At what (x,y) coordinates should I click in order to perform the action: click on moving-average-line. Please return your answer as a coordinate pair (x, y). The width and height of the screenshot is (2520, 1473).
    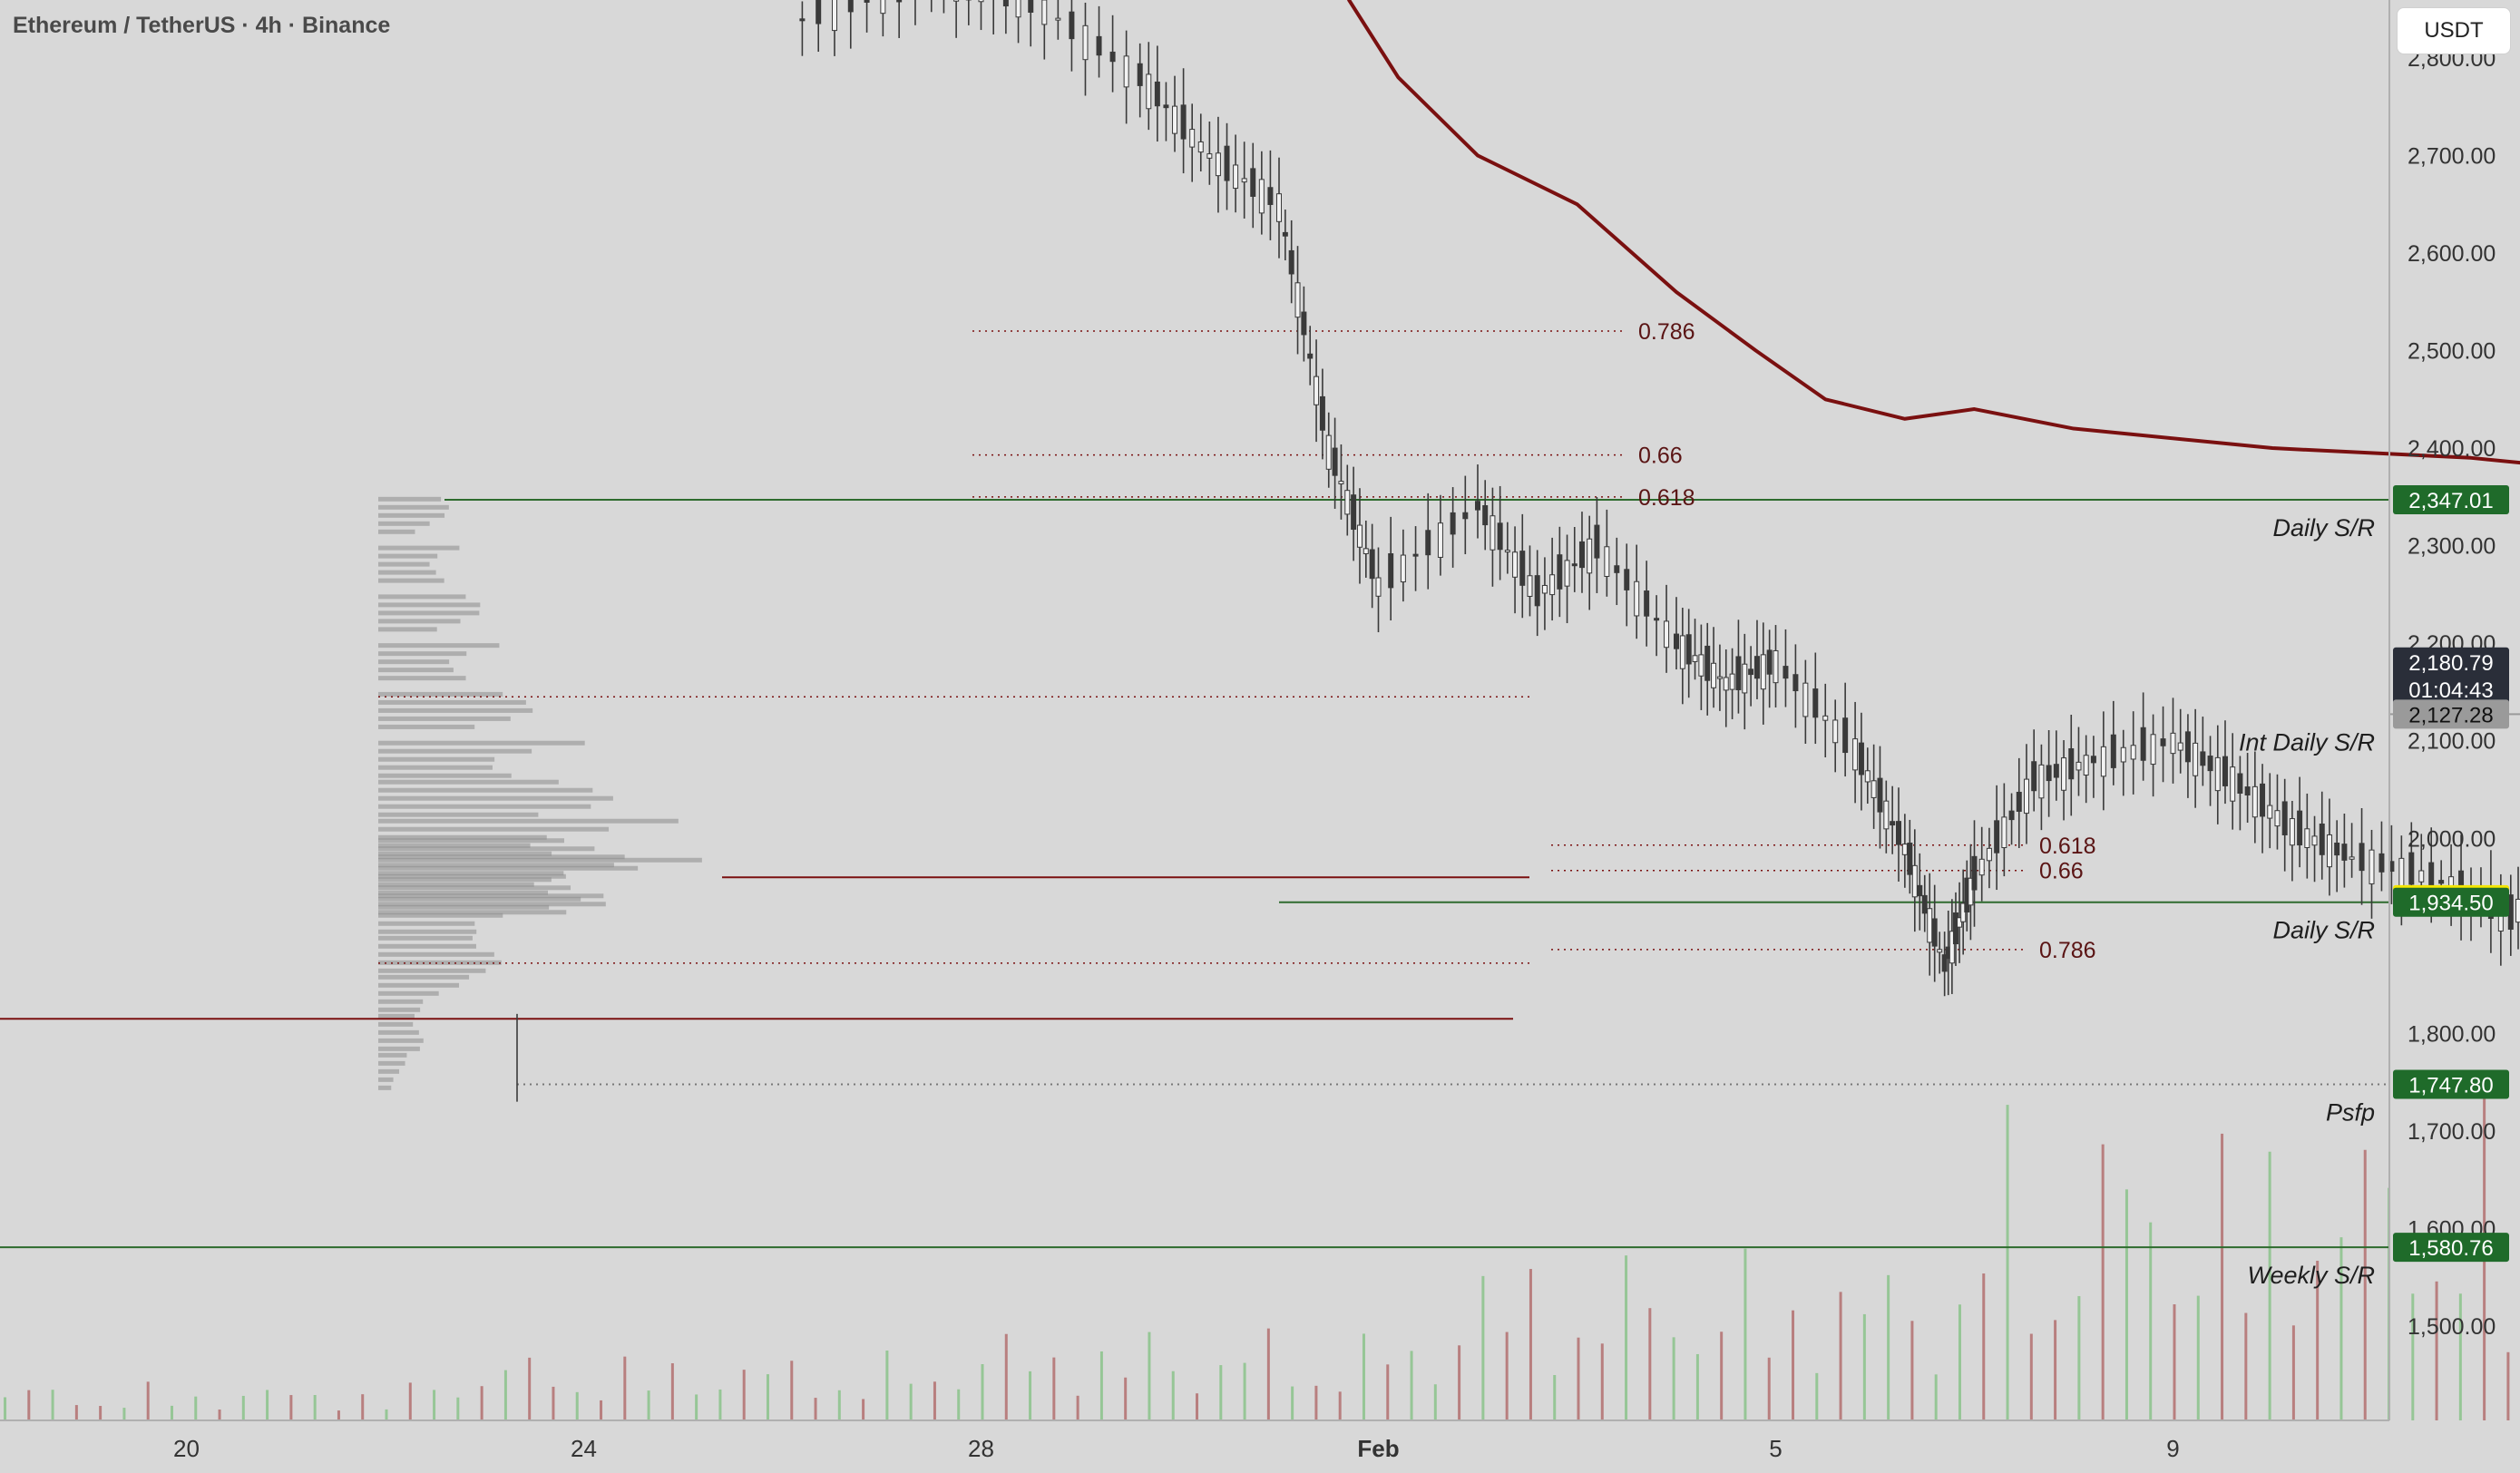
    Looking at the image, I should click on (1933, 232).